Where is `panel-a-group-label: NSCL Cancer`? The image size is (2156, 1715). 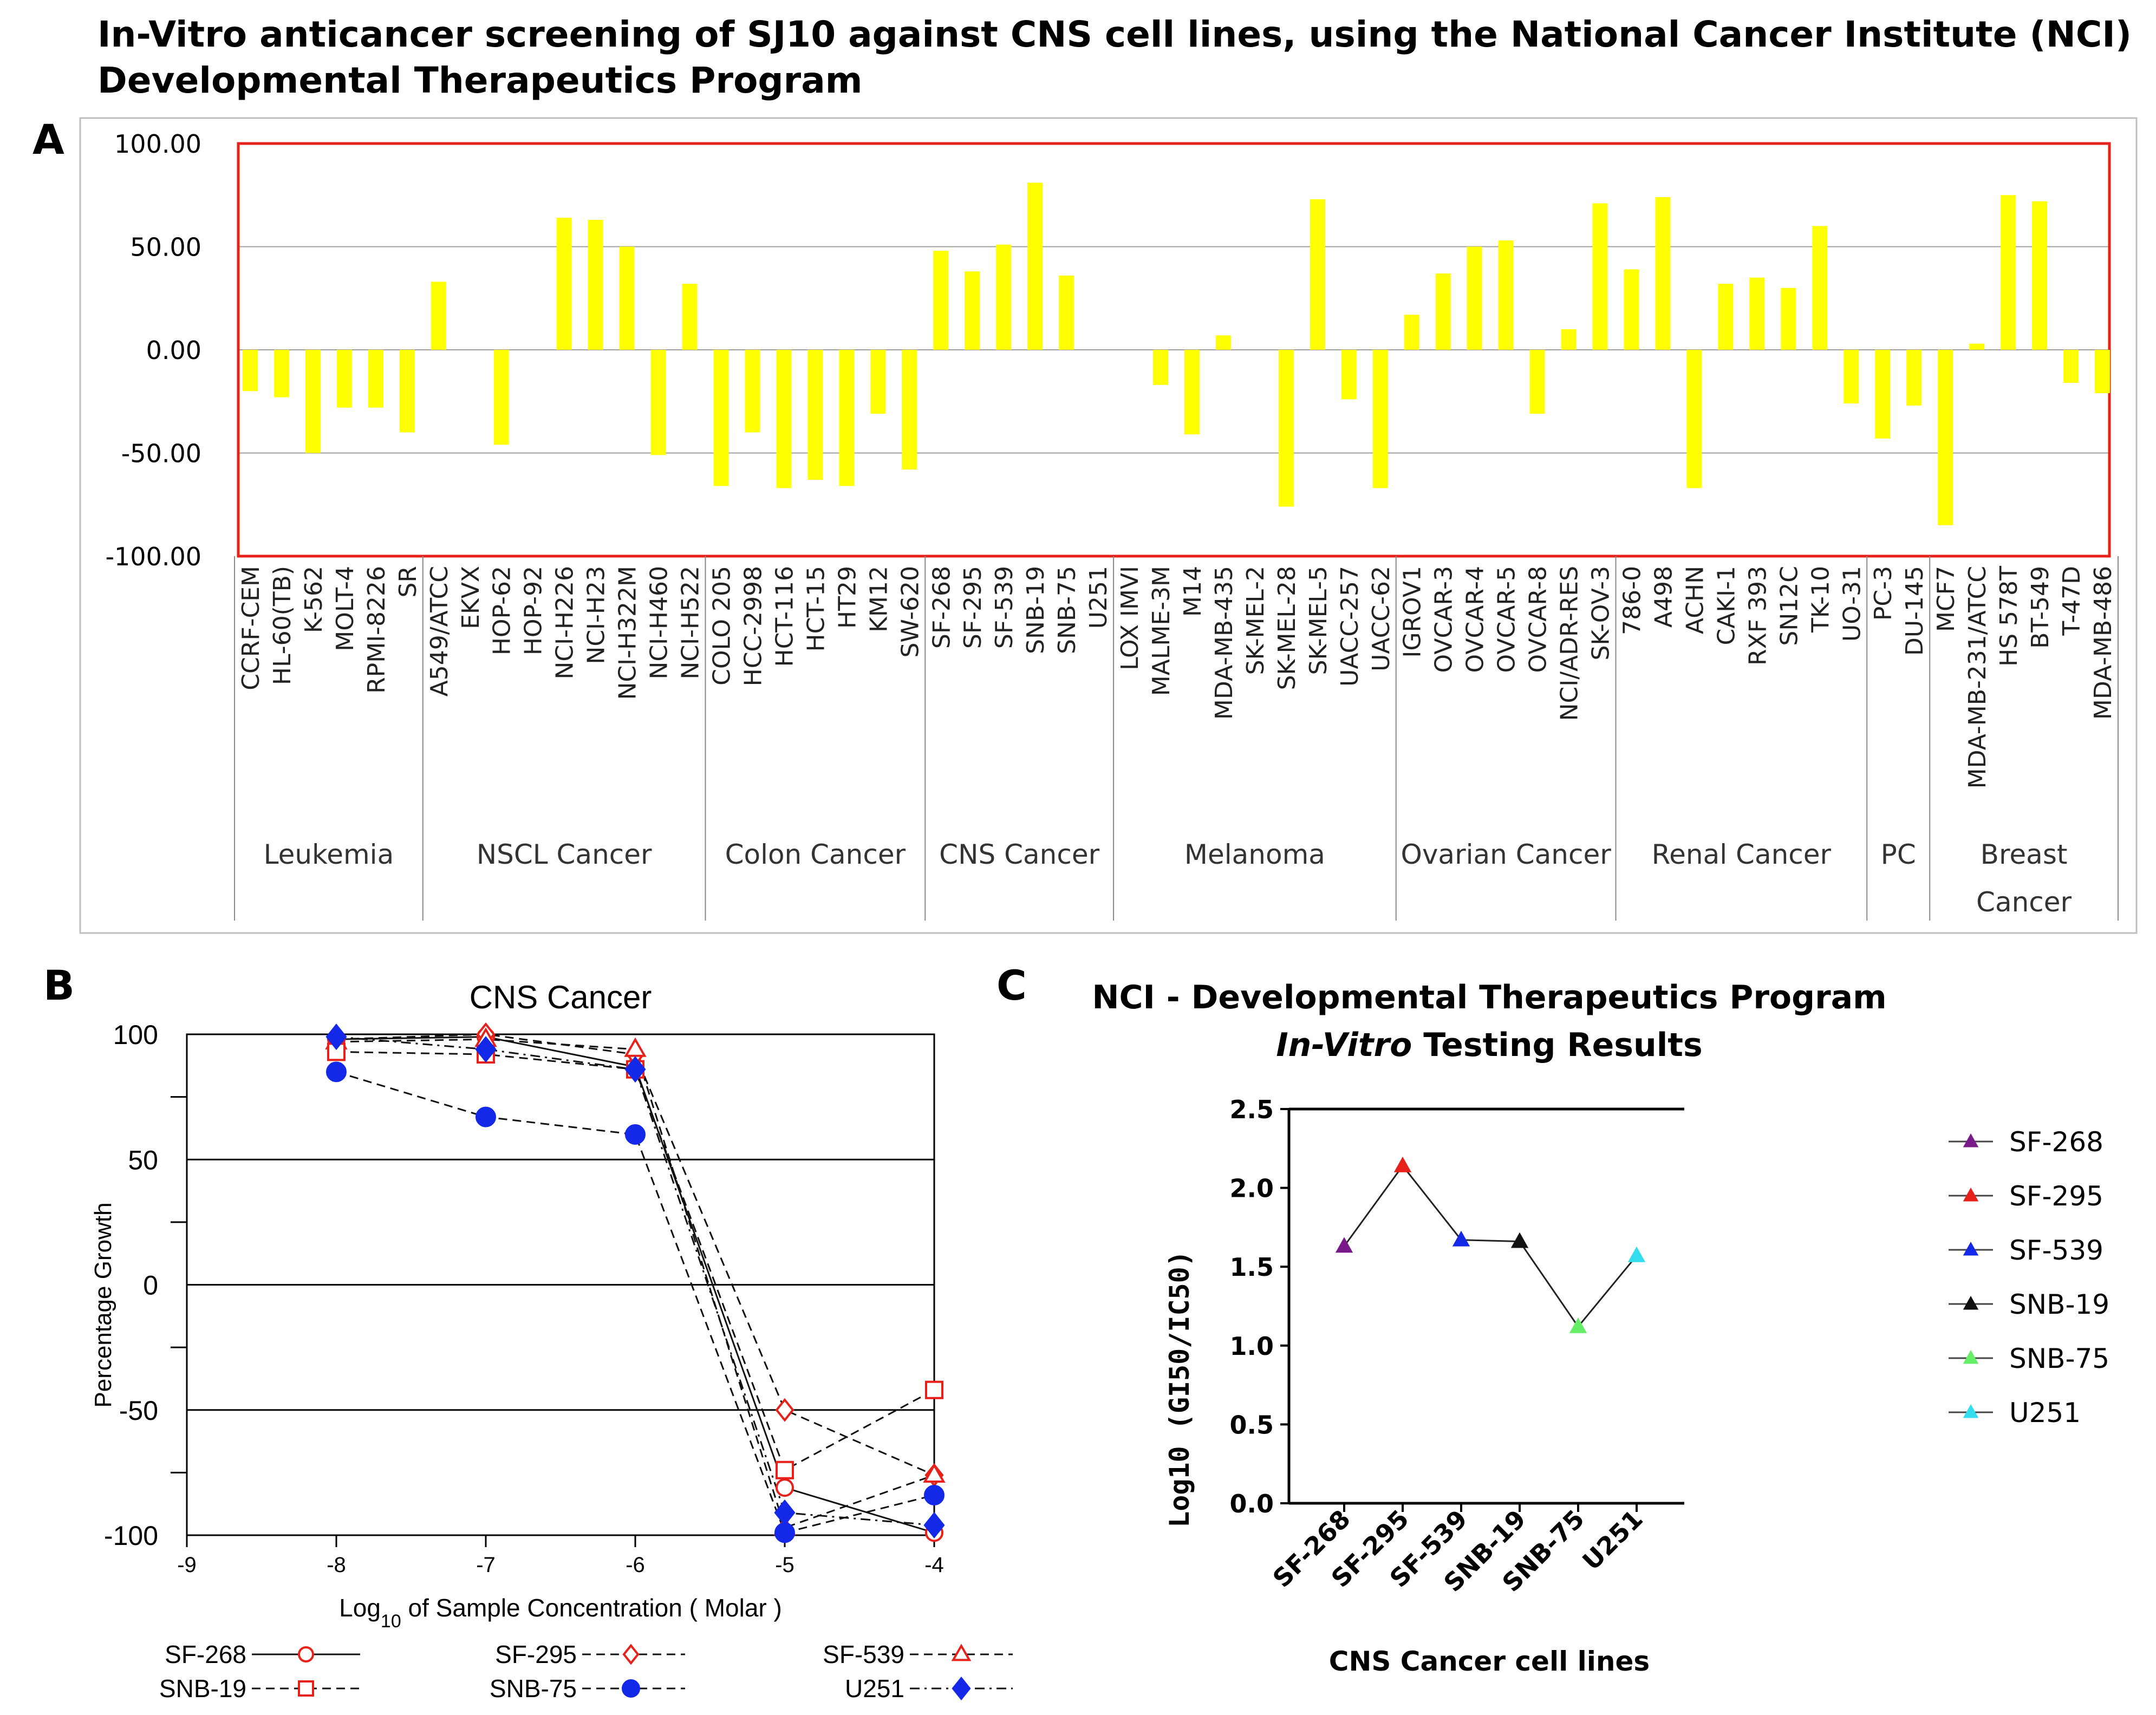 panel-a-group-label: NSCL Cancer is located at coordinates (564, 854).